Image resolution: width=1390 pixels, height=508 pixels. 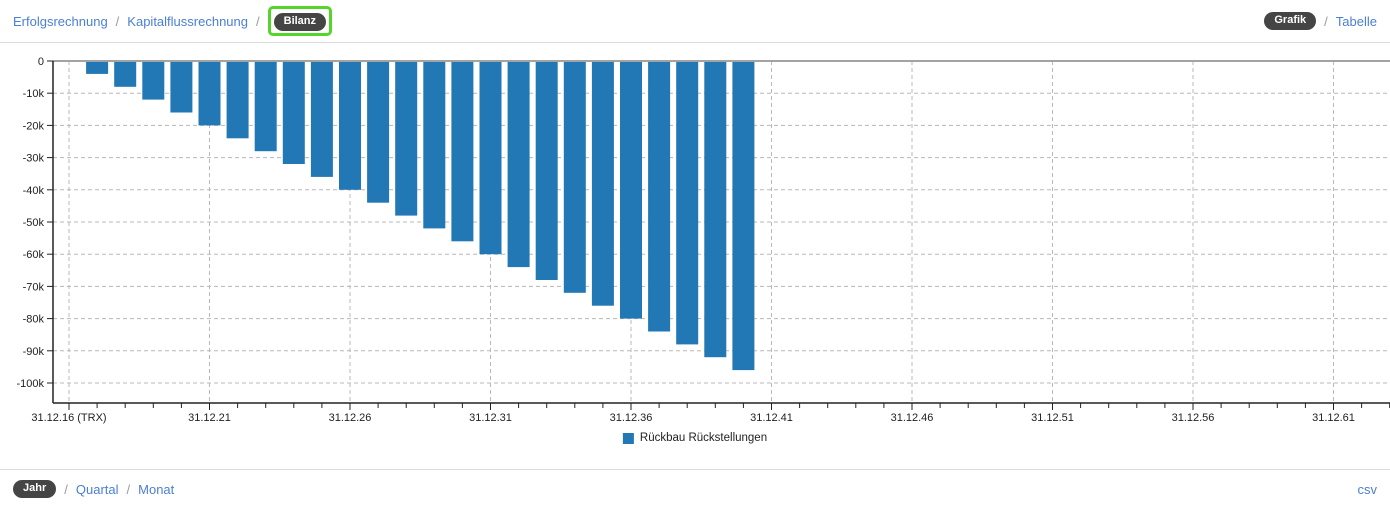 I want to click on view-tabelle-link: Tabelle, so click(x=1356, y=21).